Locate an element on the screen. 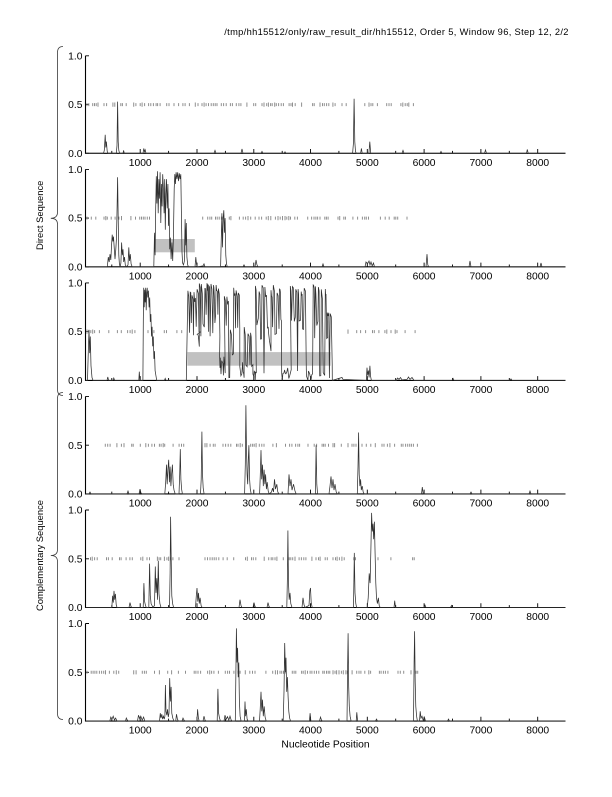 The height and width of the screenshot is (797, 612). svg-text: Direct Sequence is located at coordinates (39, 215).